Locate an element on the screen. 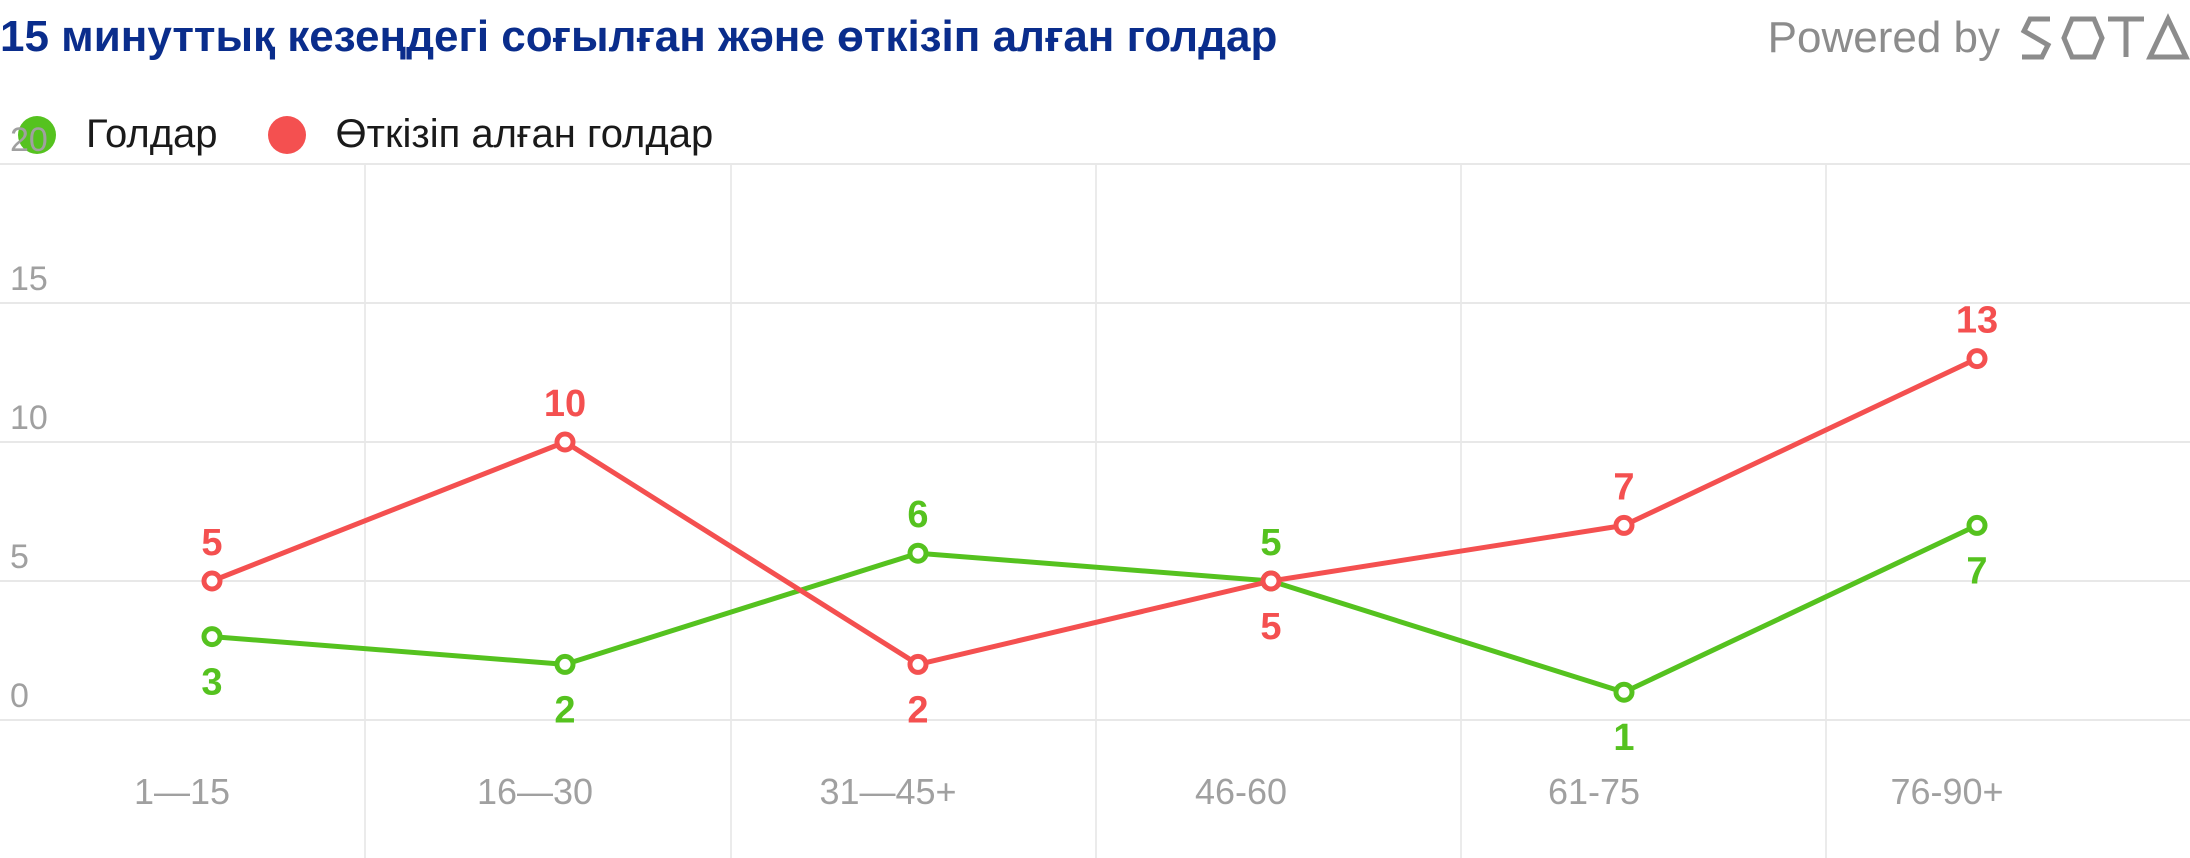  data-label: 10 is located at coordinates (565, 404).